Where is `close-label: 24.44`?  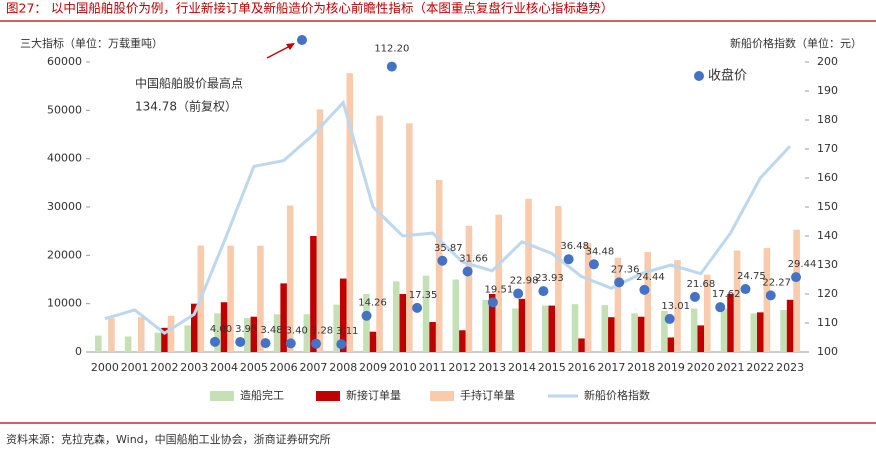 close-label: 24.44 is located at coordinates (650, 277).